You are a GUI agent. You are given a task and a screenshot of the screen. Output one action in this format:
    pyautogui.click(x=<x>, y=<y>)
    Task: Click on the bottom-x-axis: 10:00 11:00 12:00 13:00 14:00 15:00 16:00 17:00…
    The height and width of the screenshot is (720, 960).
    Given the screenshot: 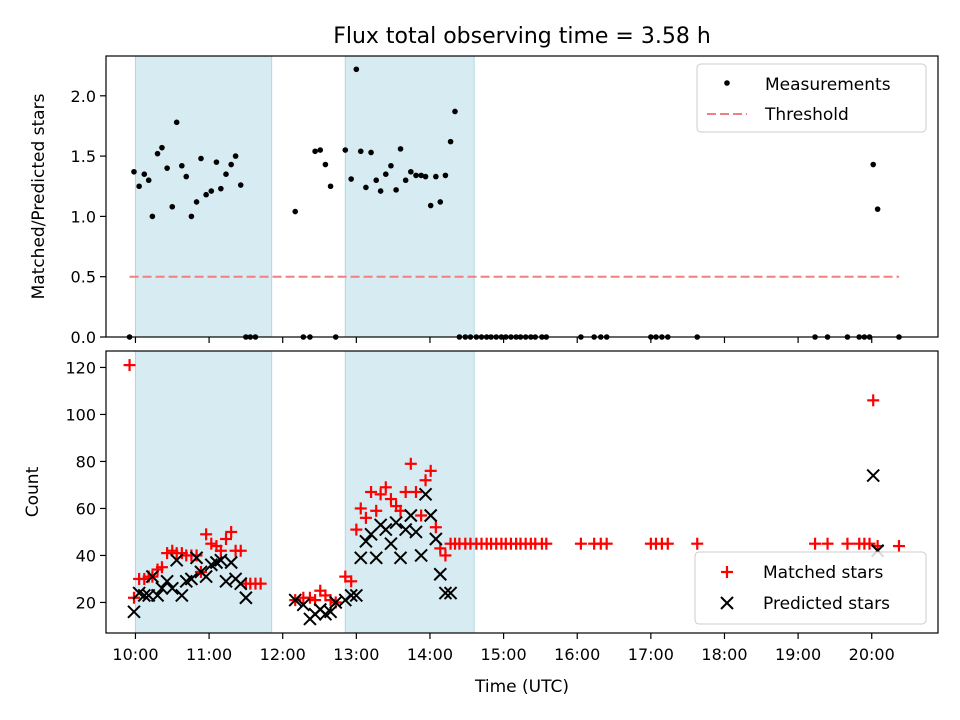 What is the action you would take?
    pyautogui.click(x=503, y=648)
    